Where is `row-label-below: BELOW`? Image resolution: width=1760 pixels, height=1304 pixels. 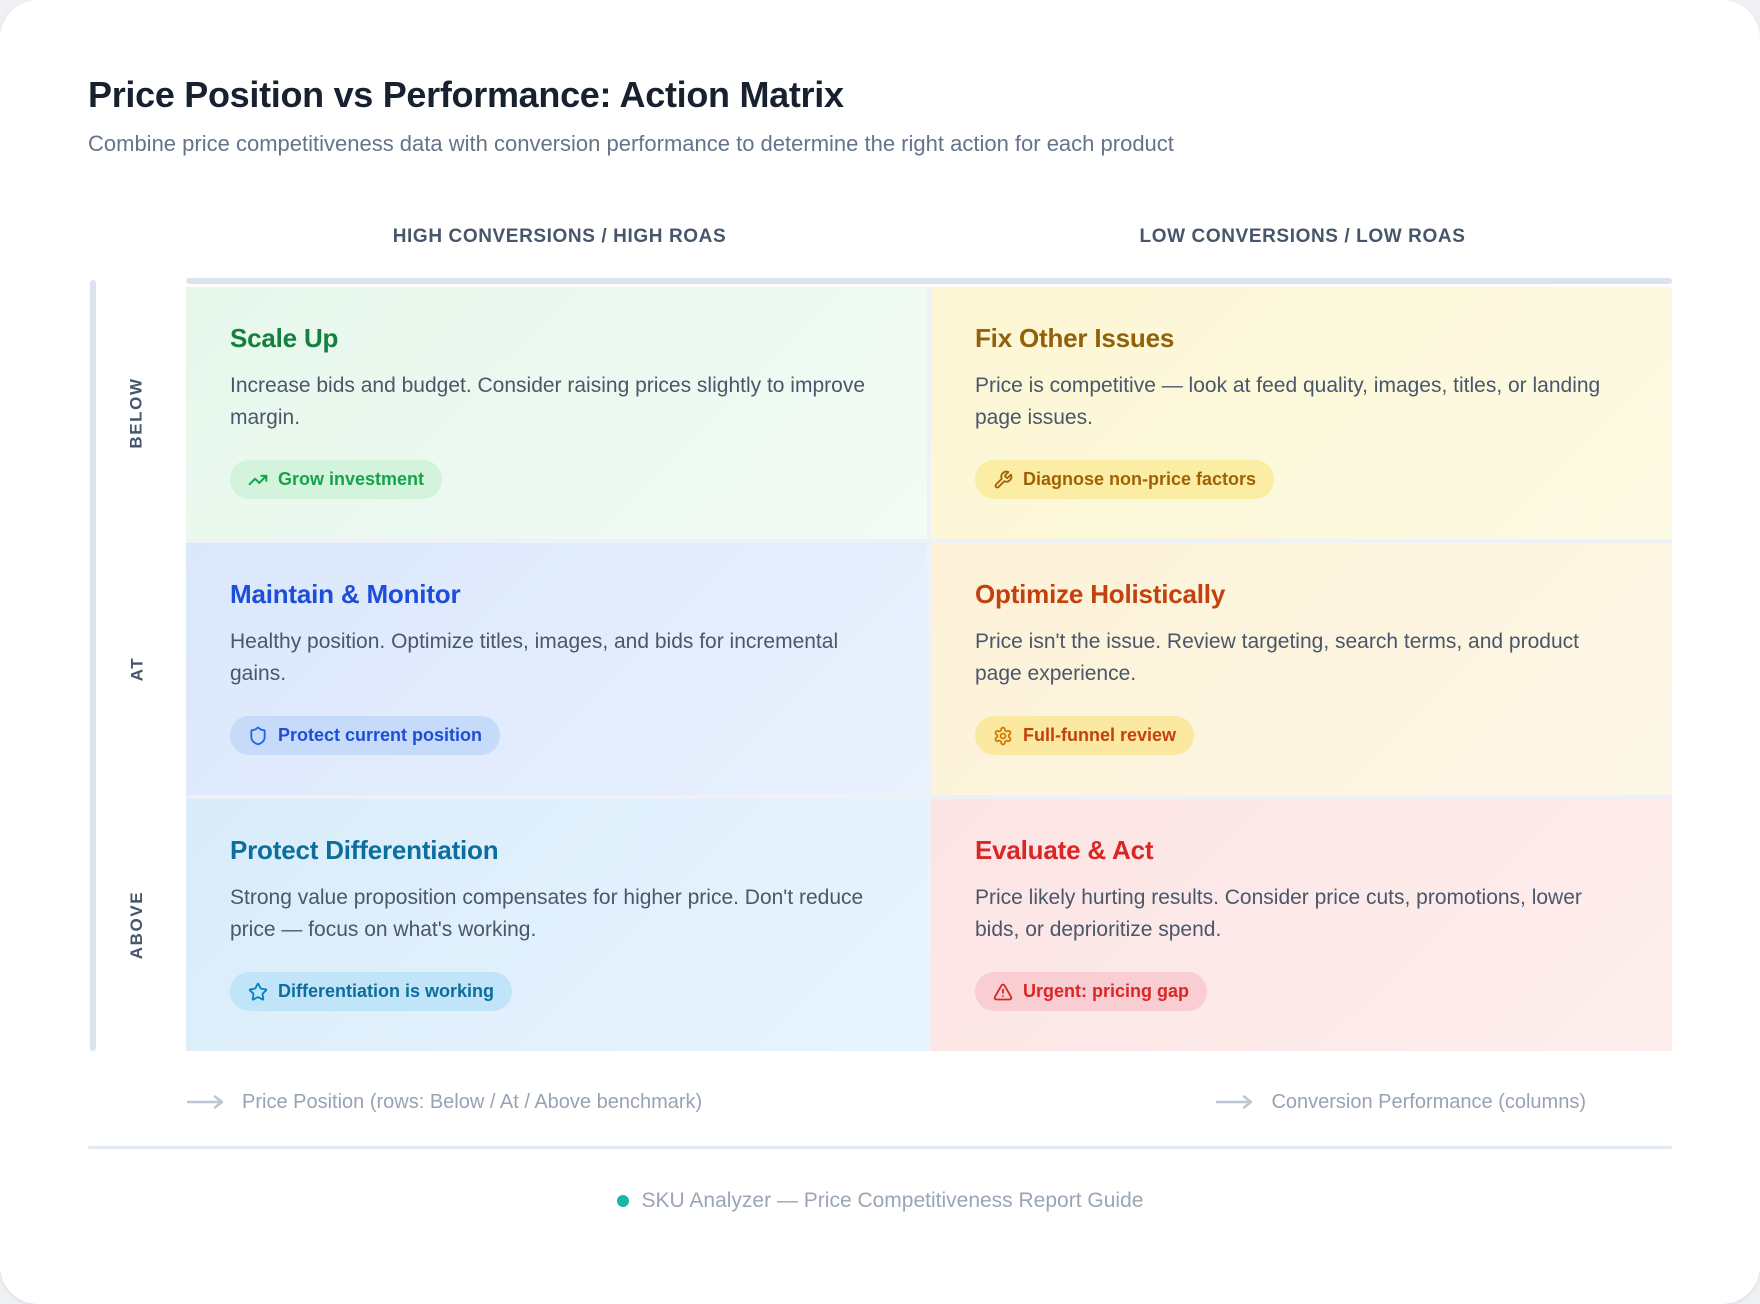
row-label-below: BELOW is located at coordinates (136, 413).